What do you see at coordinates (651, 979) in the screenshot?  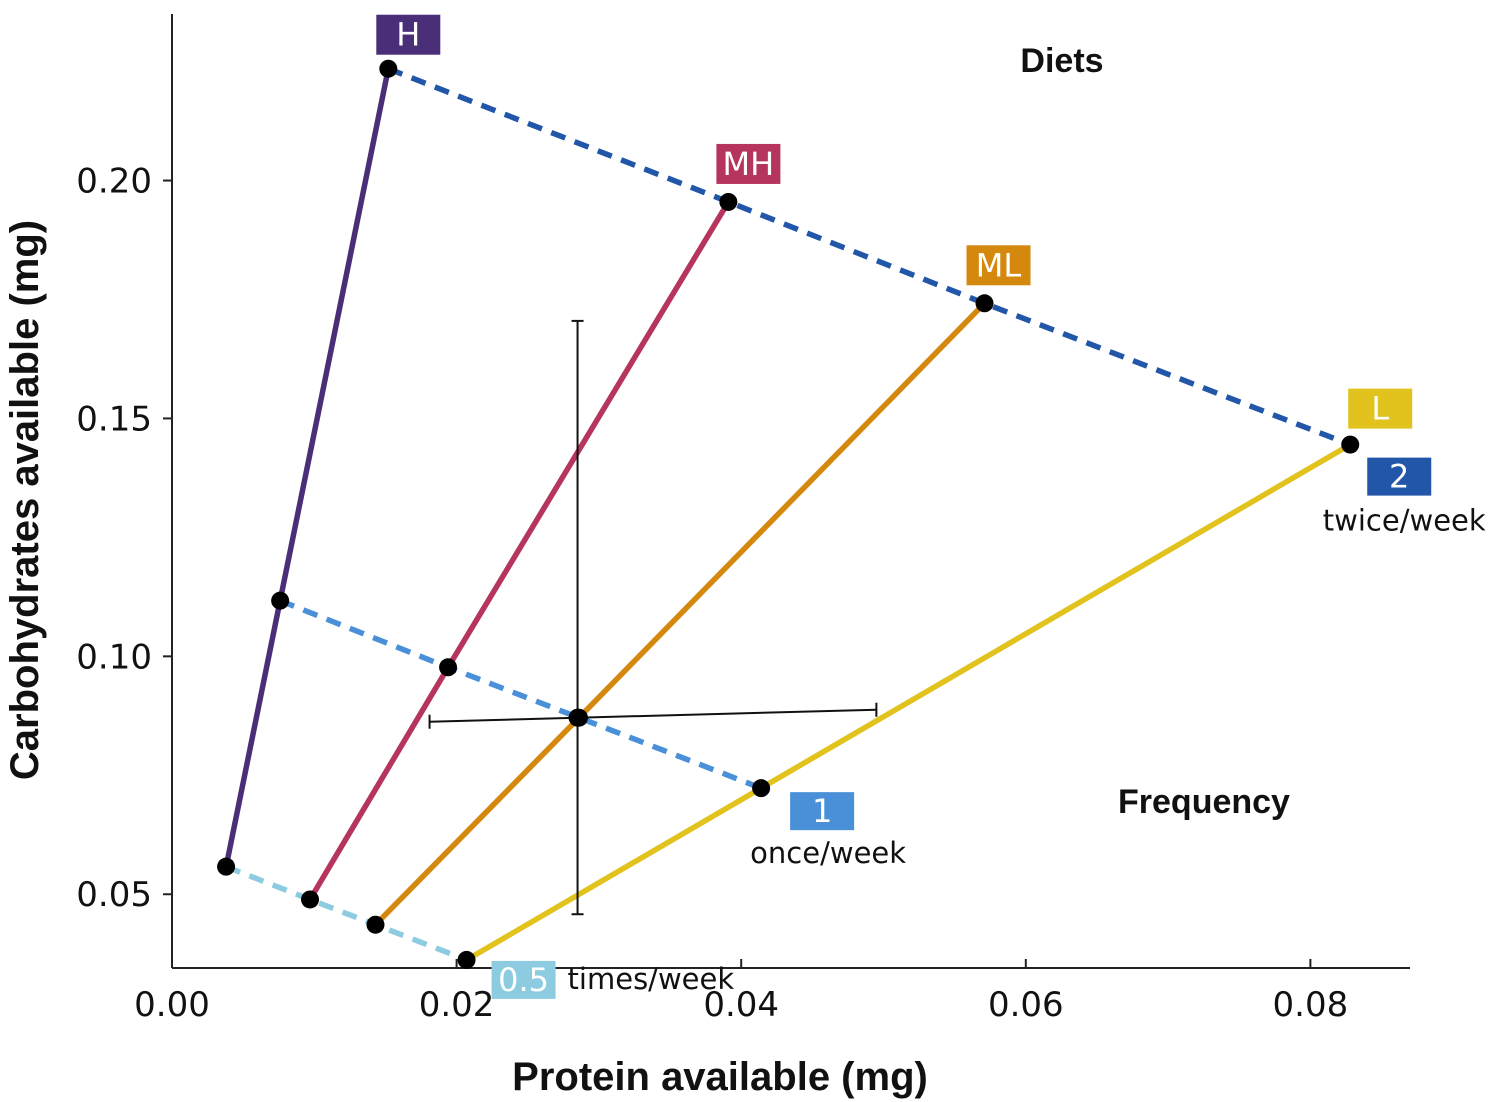 I see `frequency-label-0: times/week` at bounding box center [651, 979].